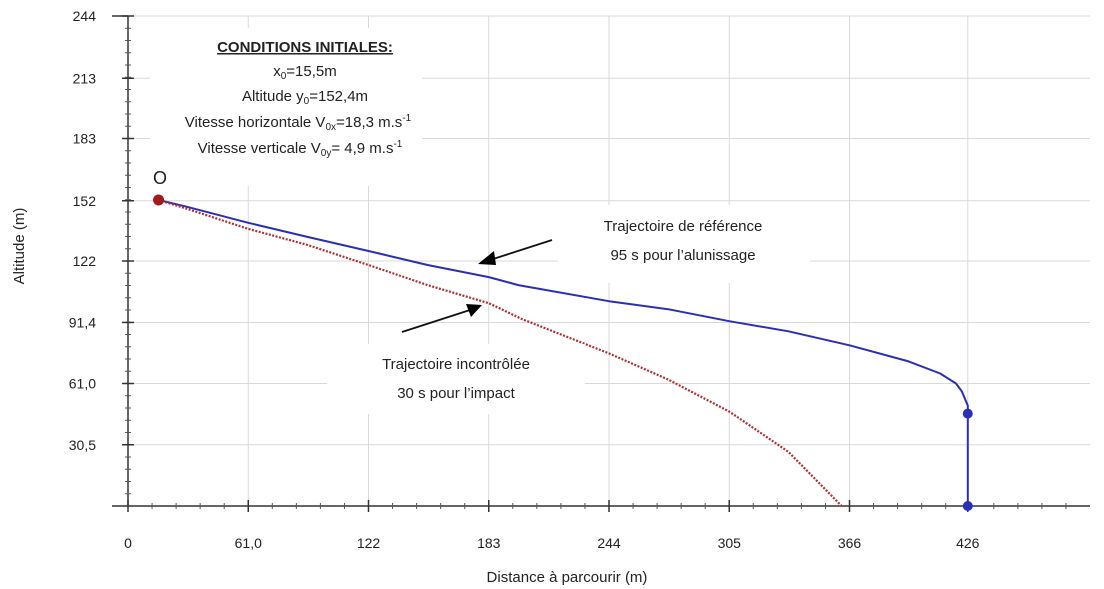  Describe the element at coordinates (19, 246) in the screenshot. I see `y-axis-title: Altitude (m)` at that location.